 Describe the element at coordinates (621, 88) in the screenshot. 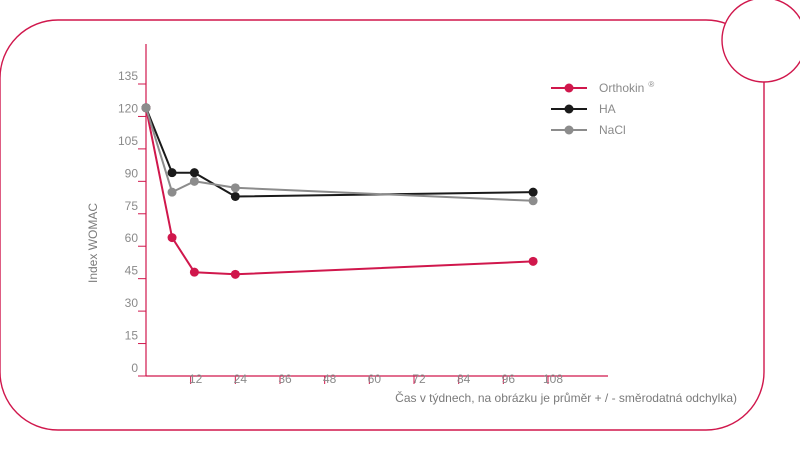

I see `legend-label: Orthokin` at that location.